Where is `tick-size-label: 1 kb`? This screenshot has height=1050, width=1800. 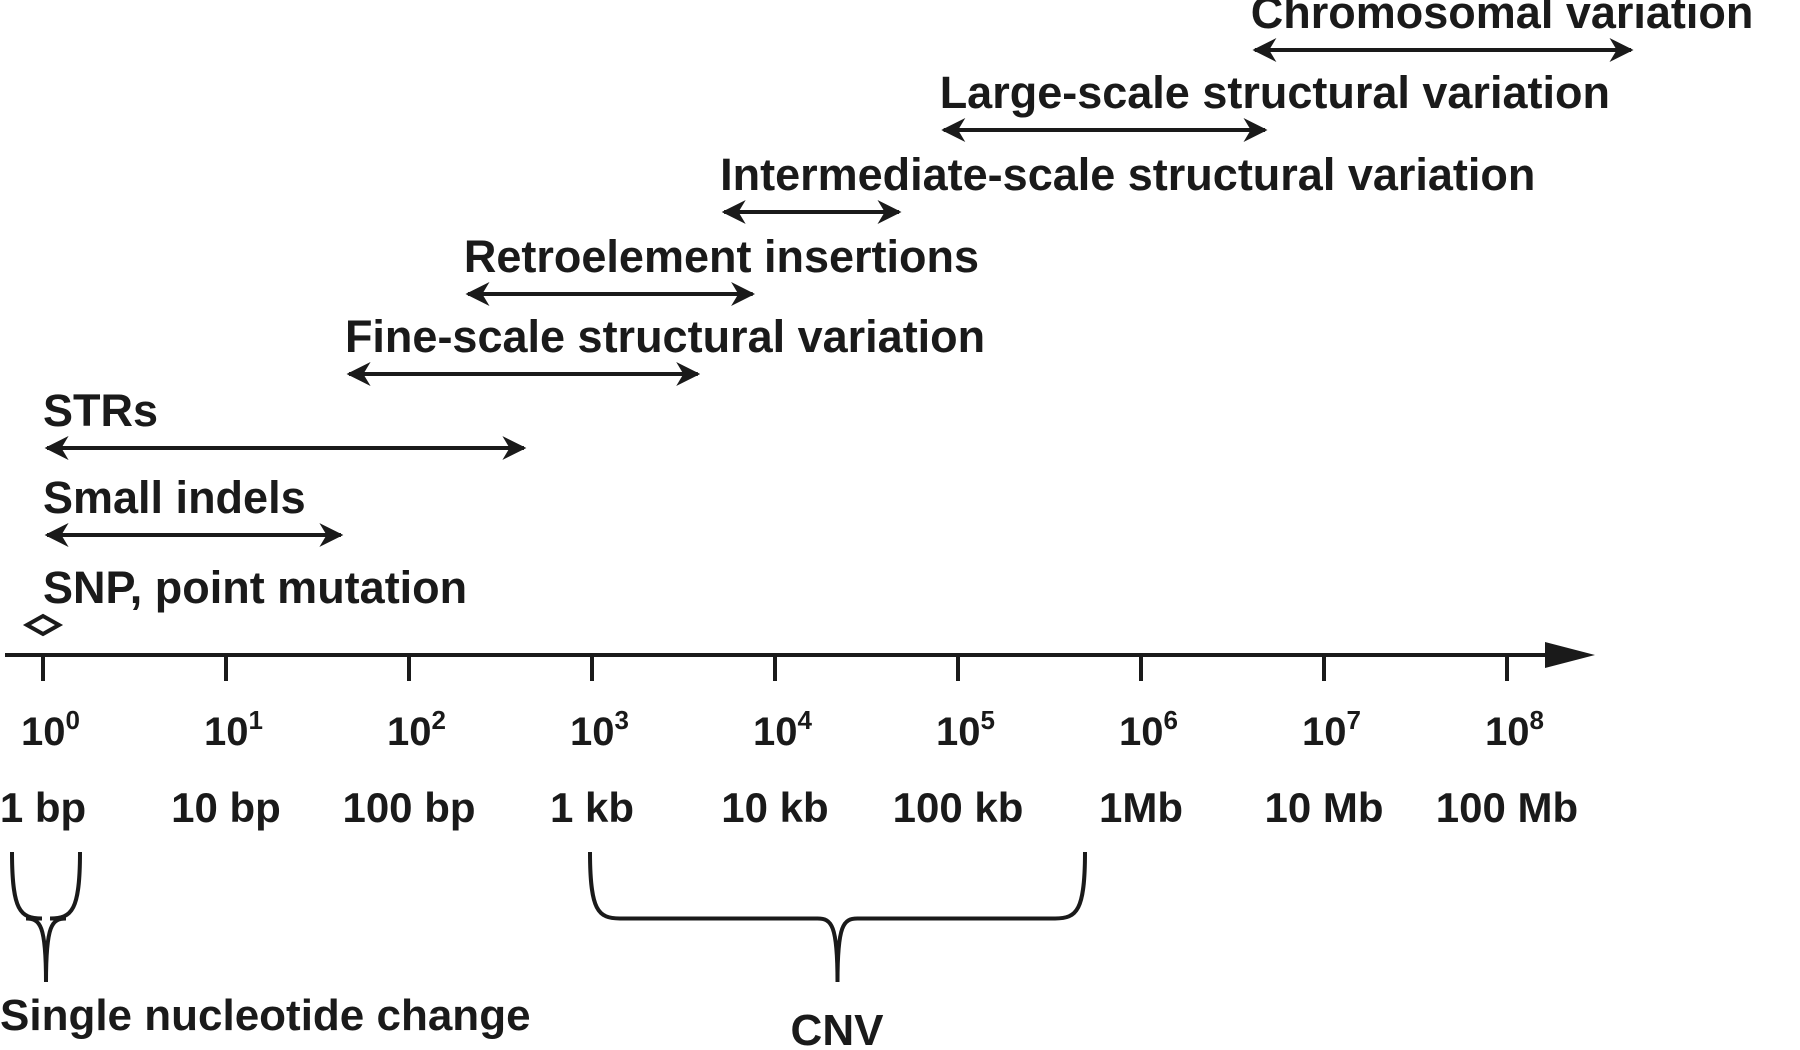 tick-size-label: 1 kb is located at coordinates (592, 807).